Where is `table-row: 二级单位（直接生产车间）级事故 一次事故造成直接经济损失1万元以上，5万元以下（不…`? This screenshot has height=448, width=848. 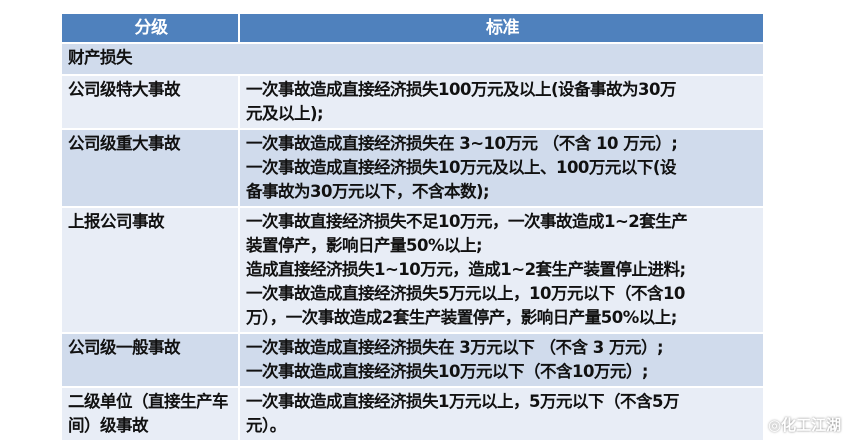 table-row: 二级单位（直接生产车间）级事故 一次事故造成直接经济损失1万元以上，5万元以下（不… is located at coordinates (412, 414).